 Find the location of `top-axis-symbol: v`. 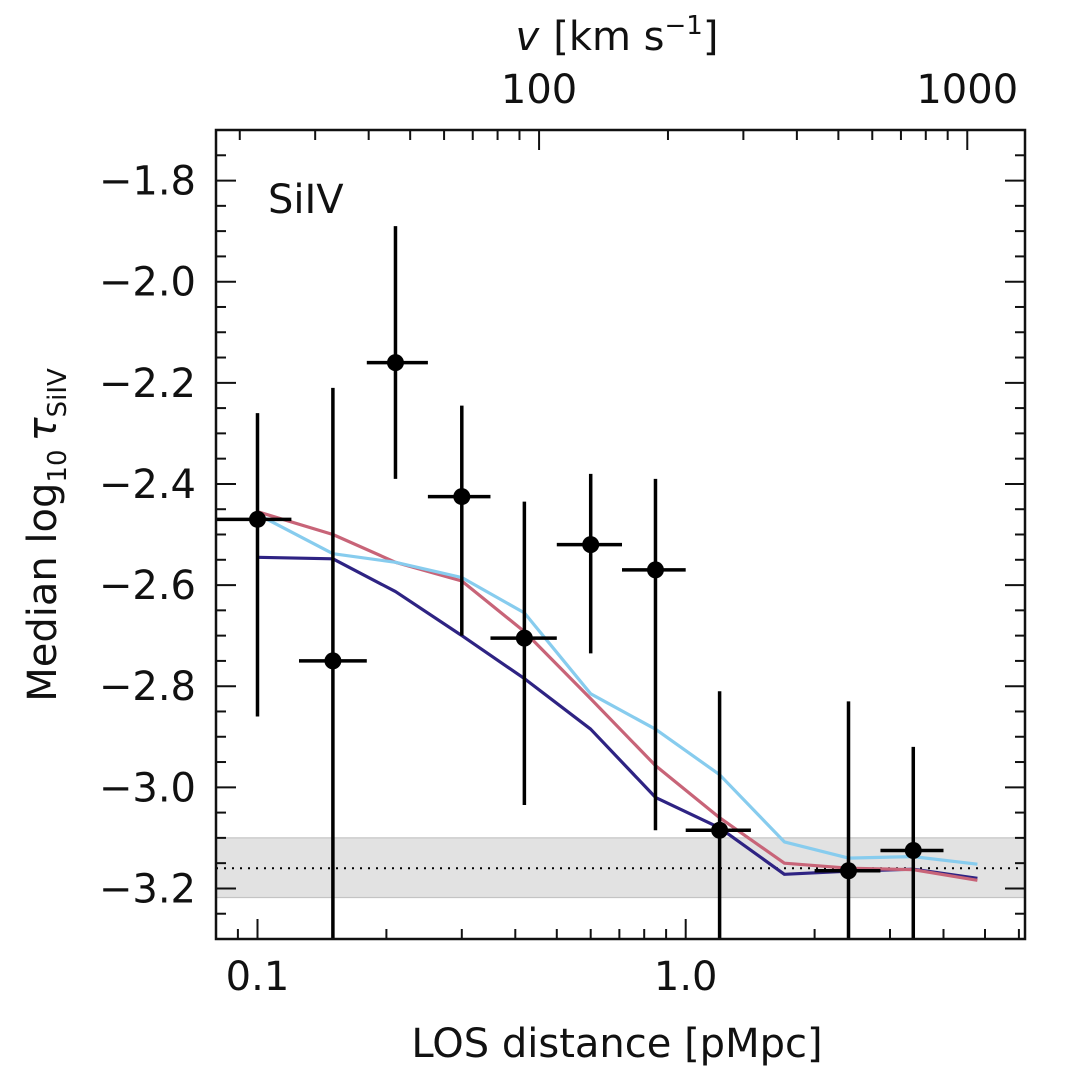

top-axis-symbol: v is located at coordinates (528, 37).